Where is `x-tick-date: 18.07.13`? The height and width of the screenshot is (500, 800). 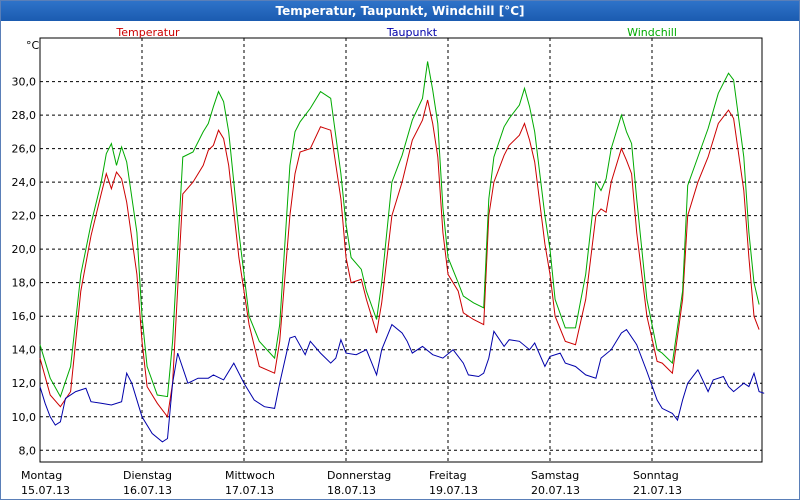 x-tick-date: 18.07.13 is located at coordinates (351, 490).